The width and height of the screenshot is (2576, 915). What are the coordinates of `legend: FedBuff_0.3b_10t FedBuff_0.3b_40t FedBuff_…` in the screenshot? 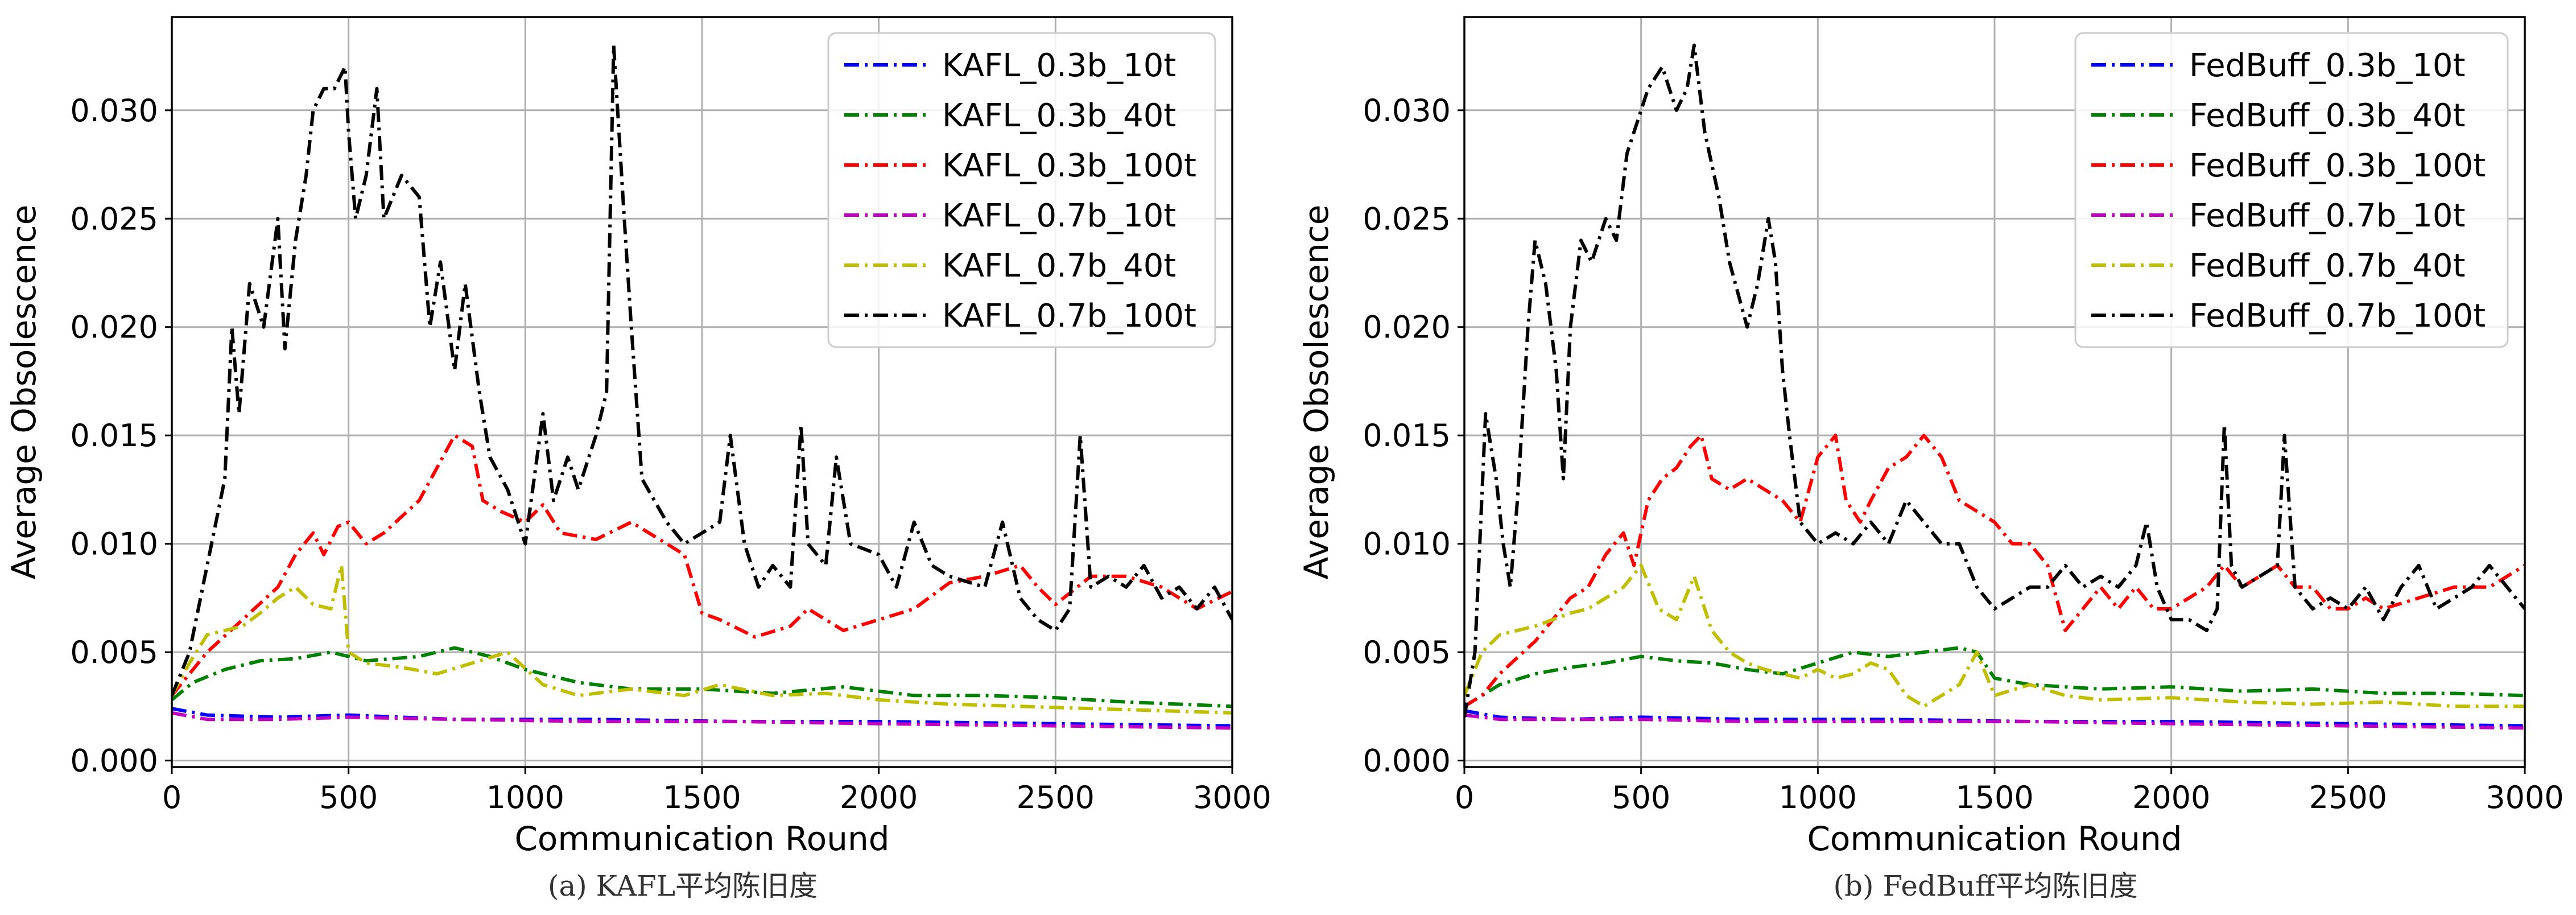 It's located at (2292, 190).